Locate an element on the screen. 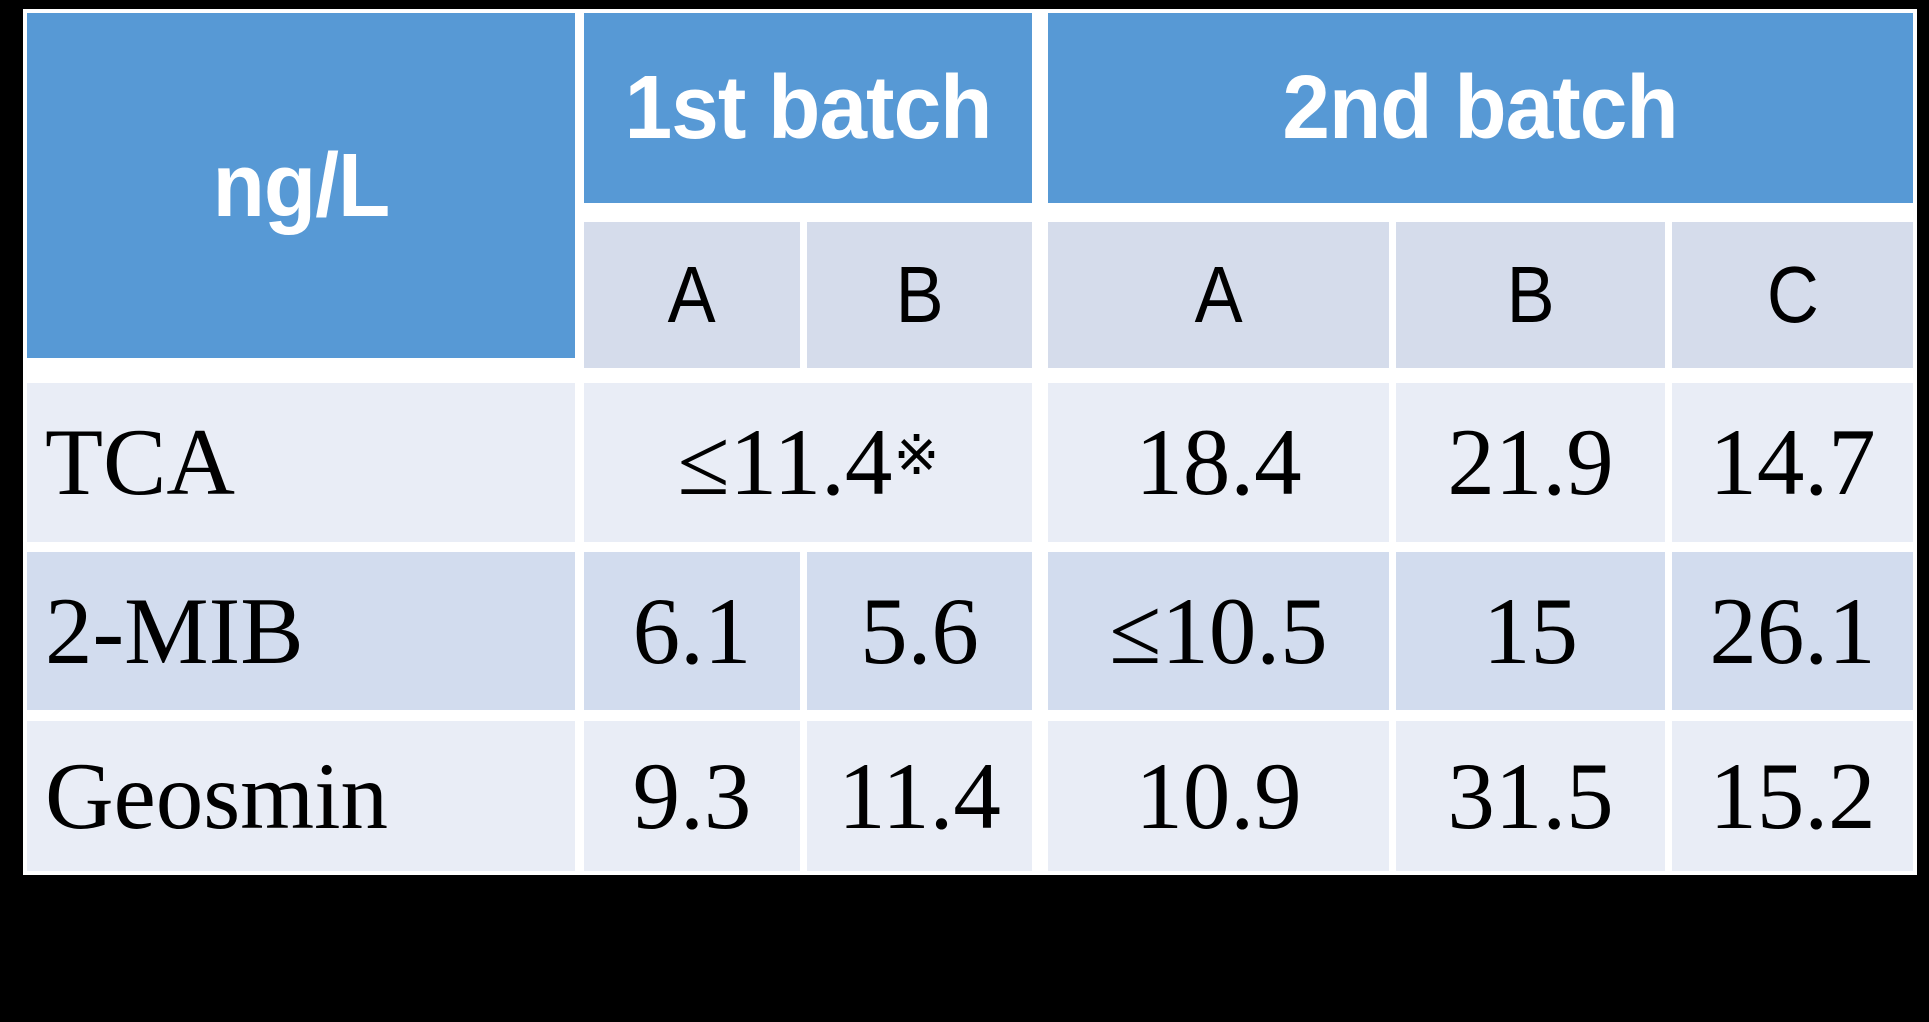 The width and height of the screenshot is (1929, 1022). unit-header-cell: ng/L is located at coordinates (301, 190).